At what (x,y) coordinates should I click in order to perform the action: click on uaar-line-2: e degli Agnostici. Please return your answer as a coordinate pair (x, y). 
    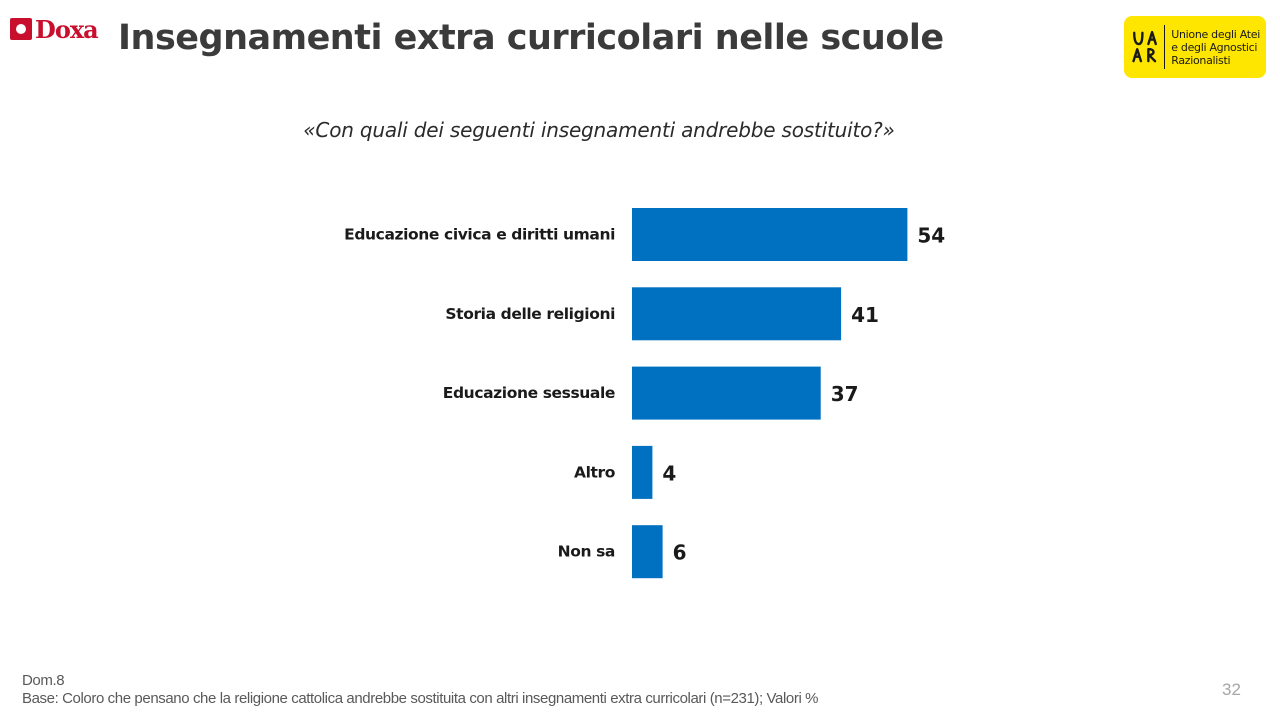
    Looking at the image, I should click on (1214, 47).